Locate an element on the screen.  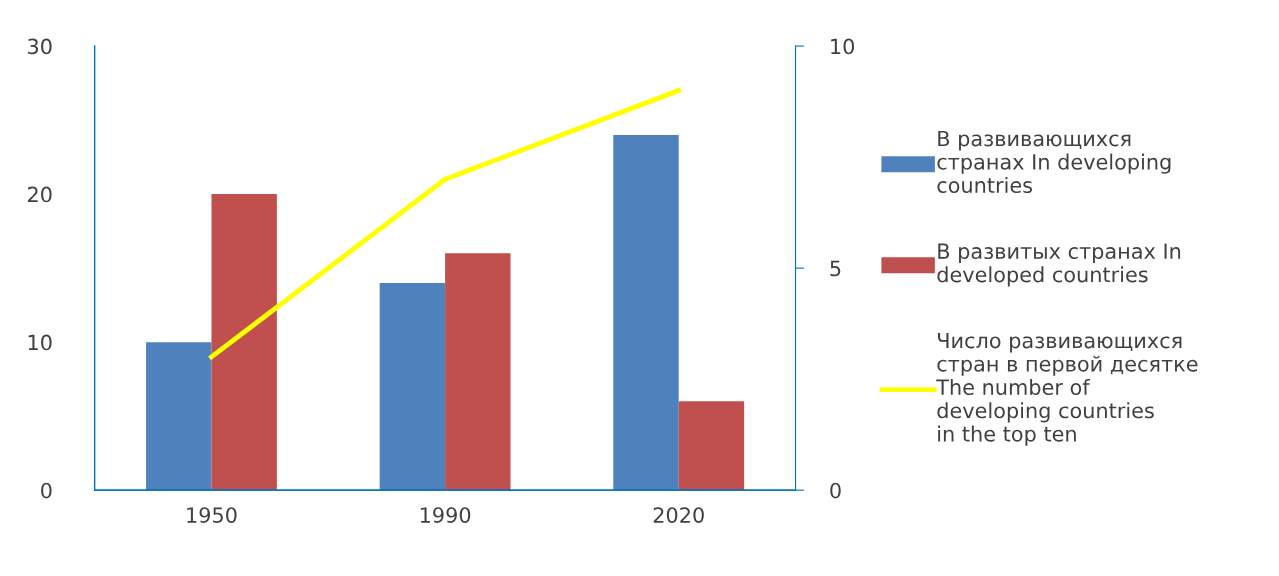
legend-label: Число развивающихся стран в первой десятке The number of developing countries in the top ten is located at coordinates (1067, 389).